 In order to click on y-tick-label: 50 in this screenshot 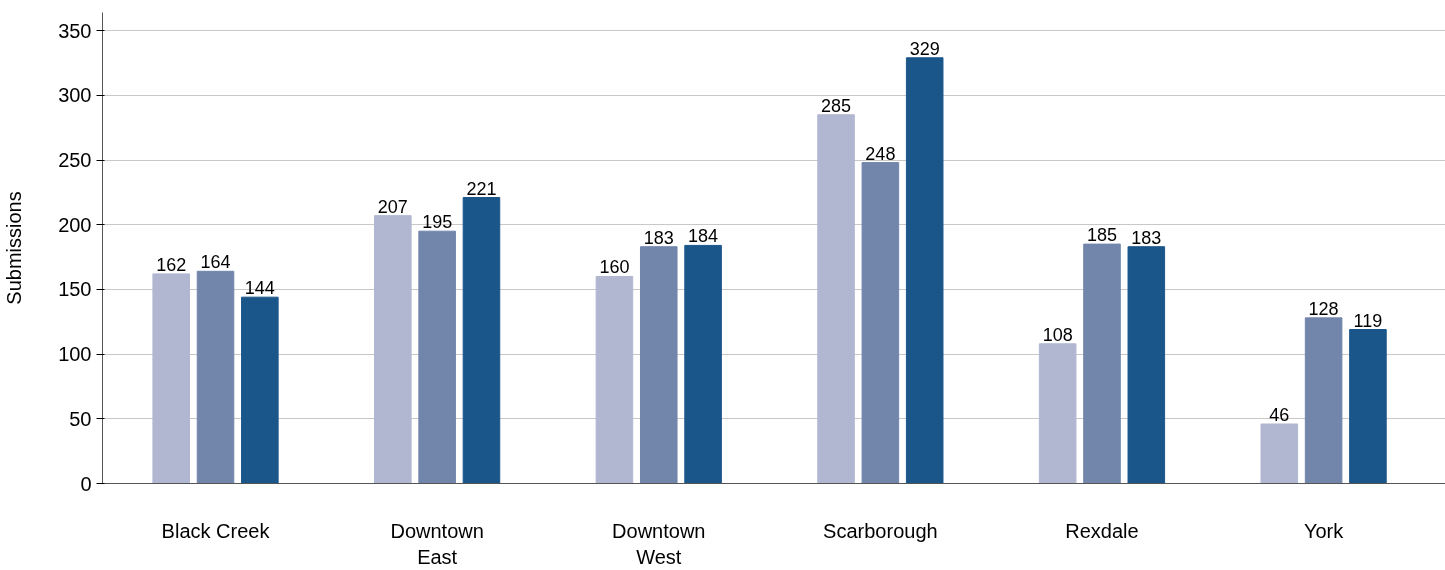, I will do `click(80, 418)`.